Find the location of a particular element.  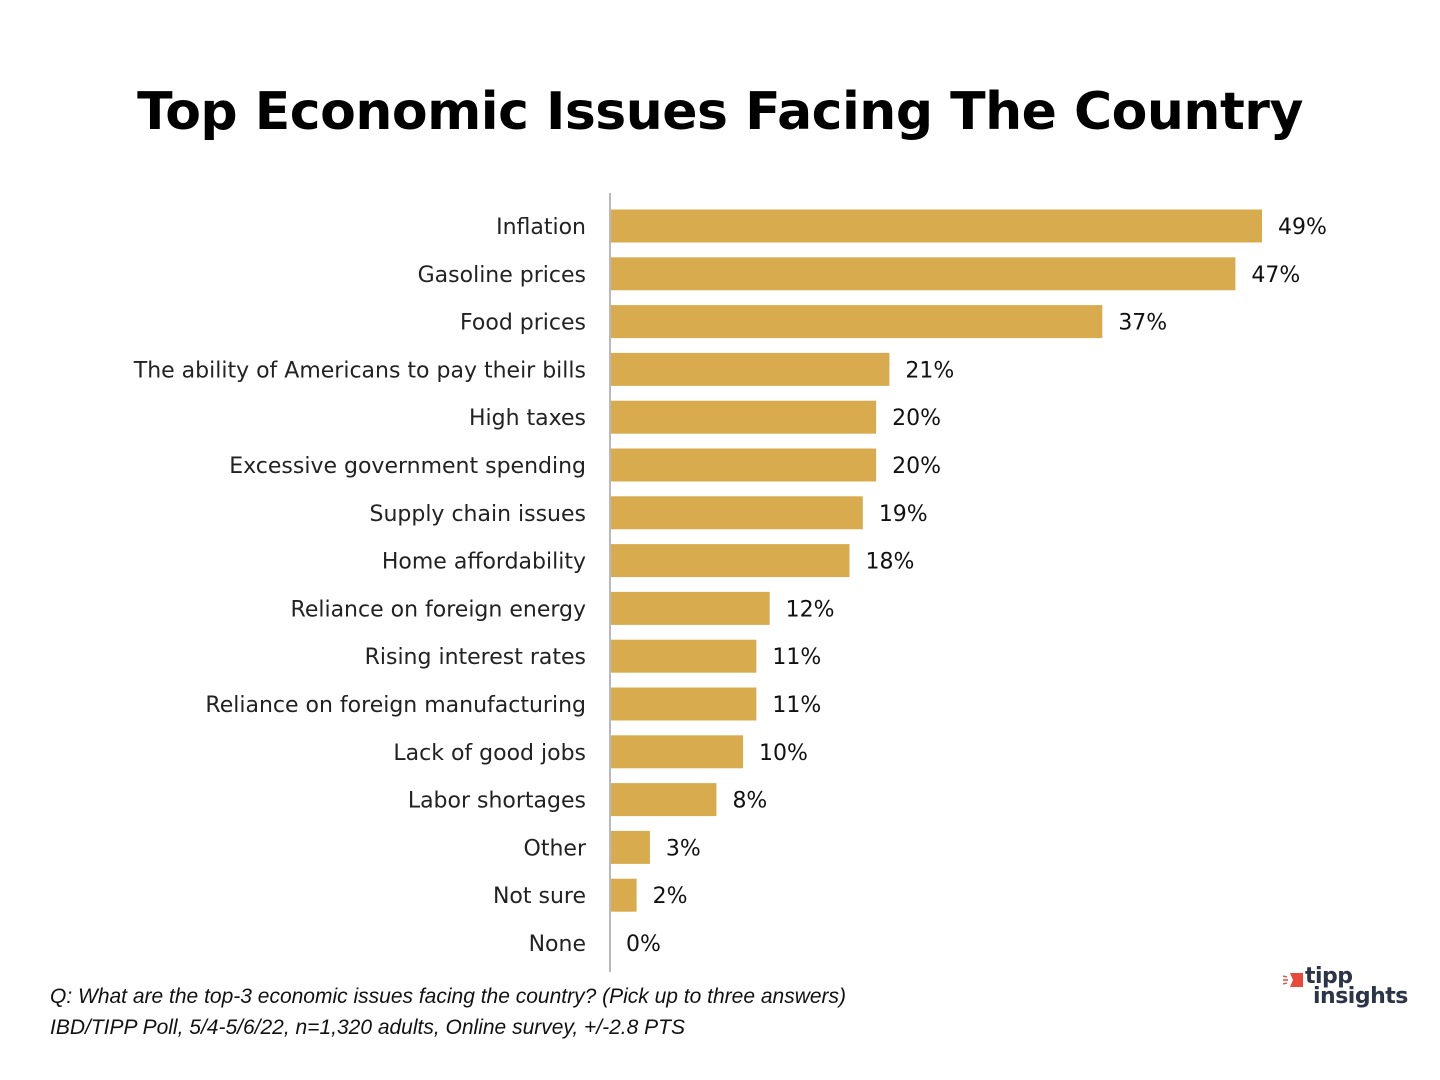

value-label: 2% is located at coordinates (670, 896).